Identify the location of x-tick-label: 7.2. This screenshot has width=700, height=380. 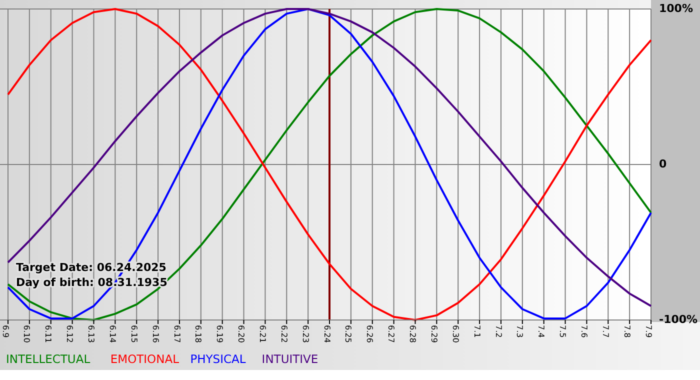
(498, 331).